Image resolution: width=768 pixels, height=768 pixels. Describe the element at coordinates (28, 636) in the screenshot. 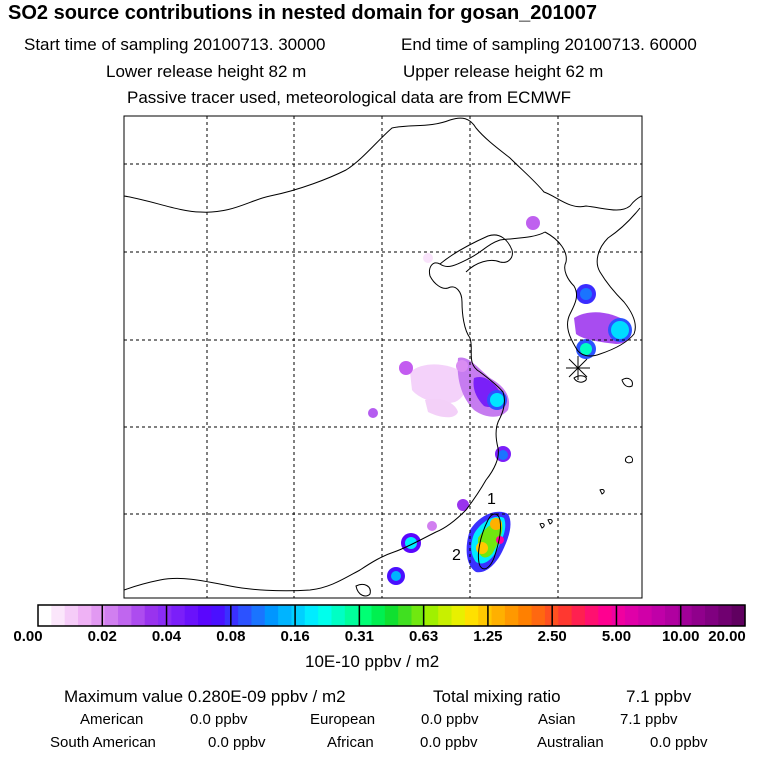

I see `colorbar-tick-label: 0.00` at that location.